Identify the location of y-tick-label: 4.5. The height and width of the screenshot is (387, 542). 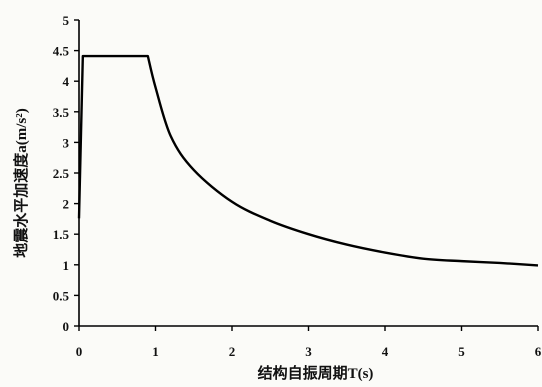
(61, 51).